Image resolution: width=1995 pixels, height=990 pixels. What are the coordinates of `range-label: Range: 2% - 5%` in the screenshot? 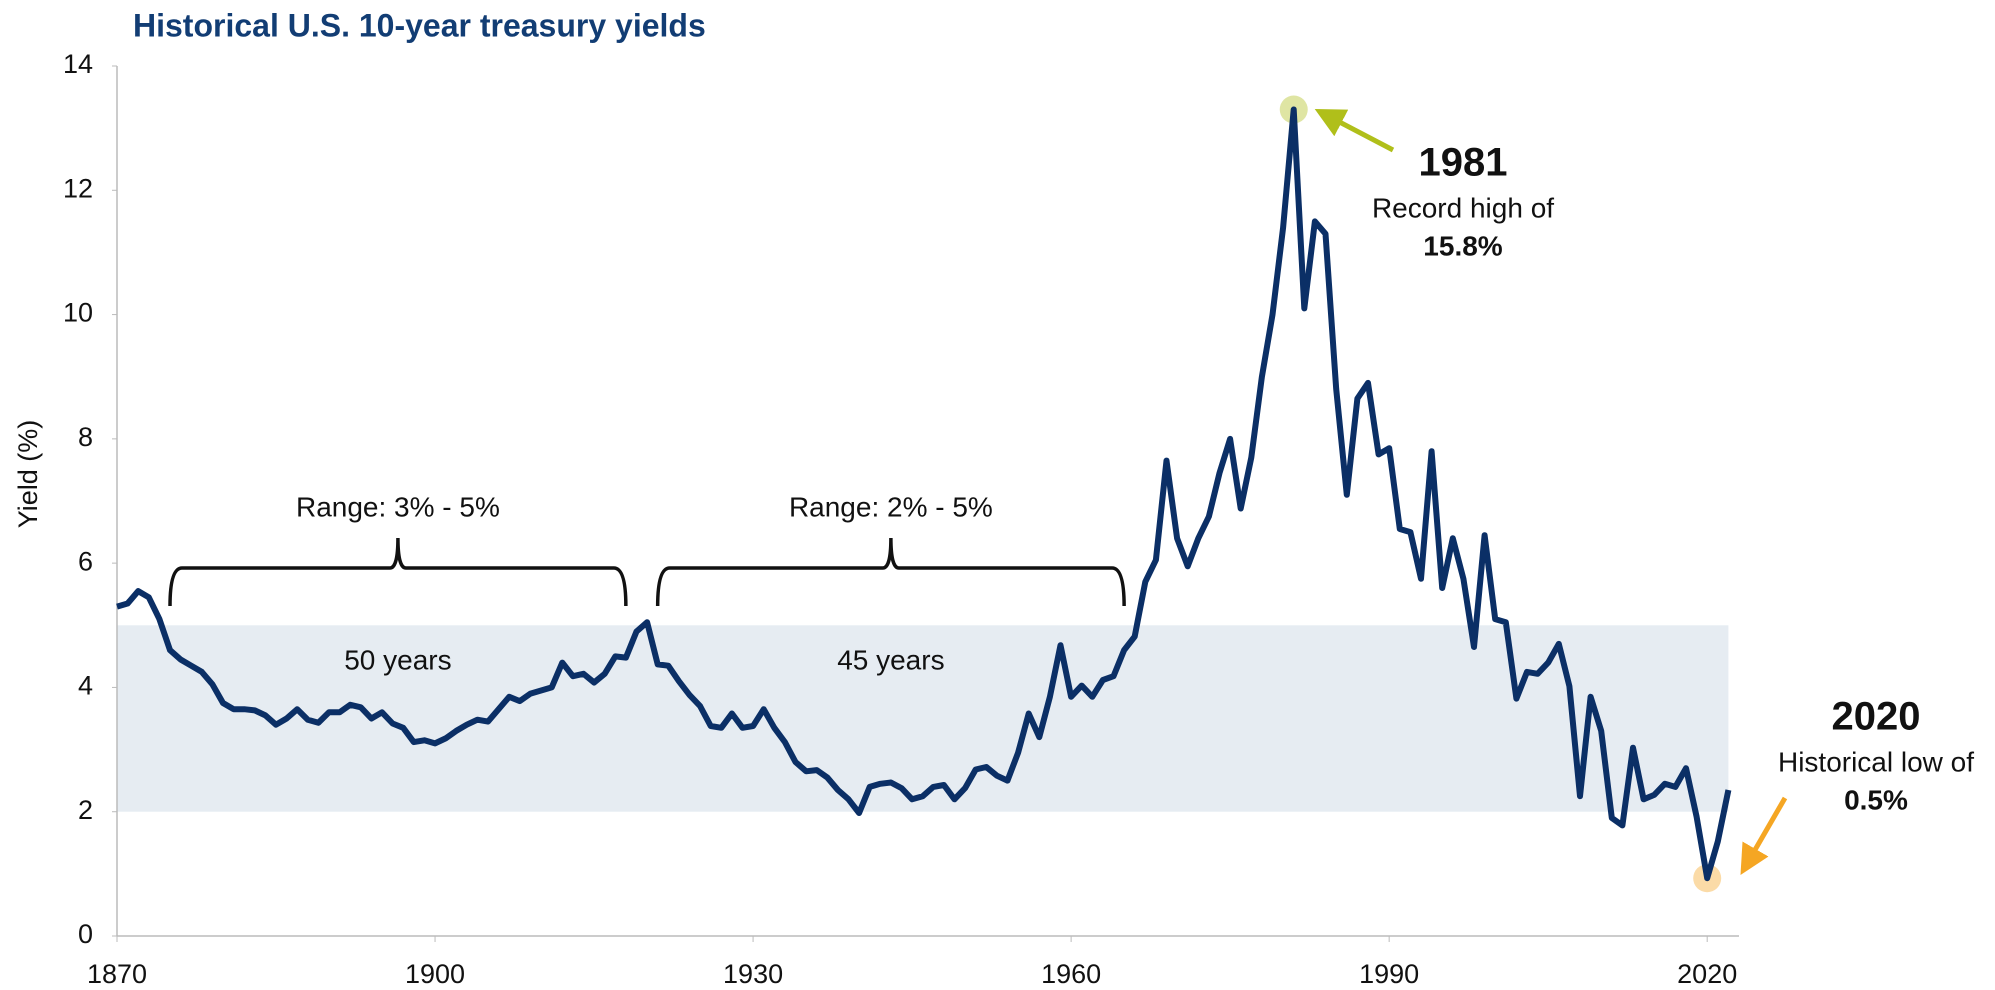 It's located at (891, 506).